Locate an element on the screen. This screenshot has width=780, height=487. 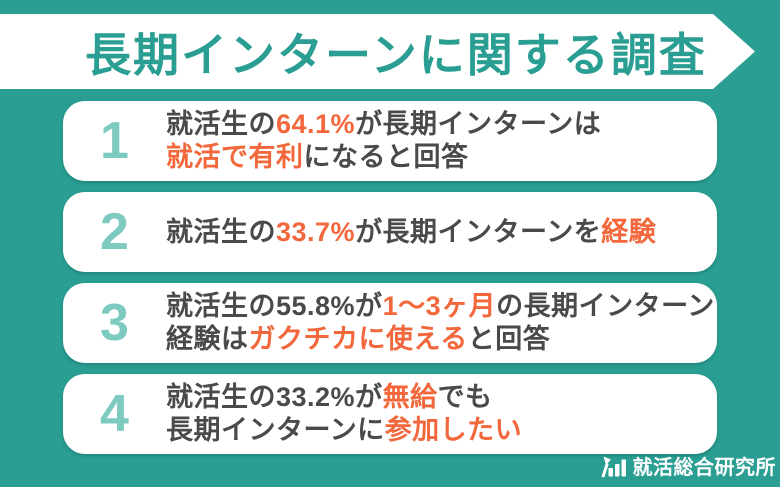
highlighted-text-segment: 33.7% is located at coordinates (316, 231).